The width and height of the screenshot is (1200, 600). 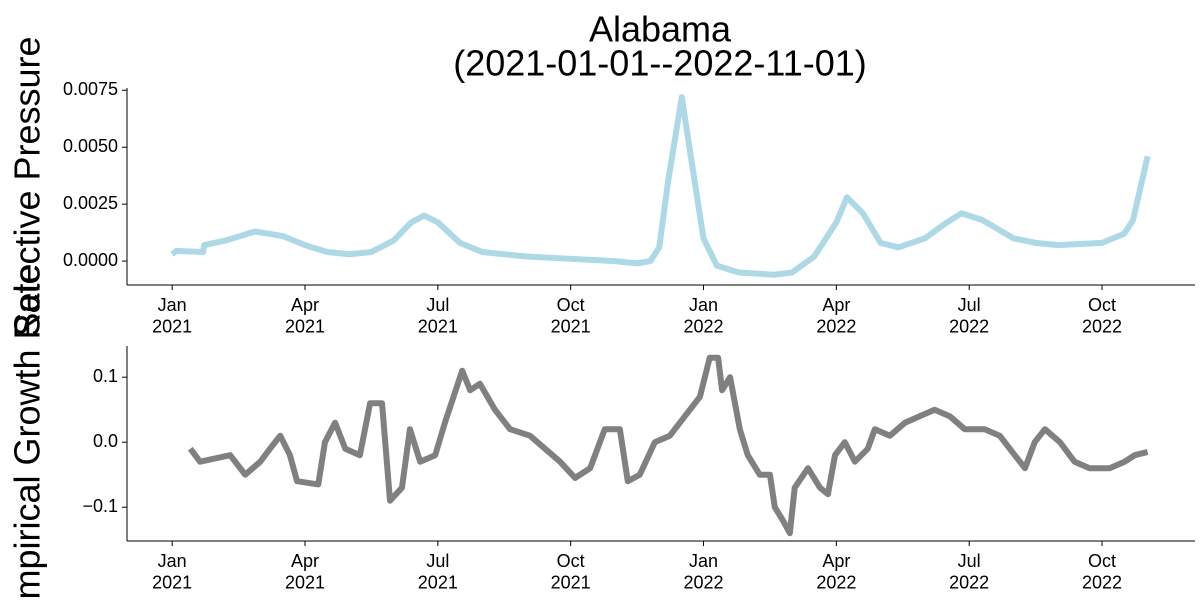 What do you see at coordinates (90, 89) in the screenshot?
I see `y-tick-label: 0.0075` at bounding box center [90, 89].